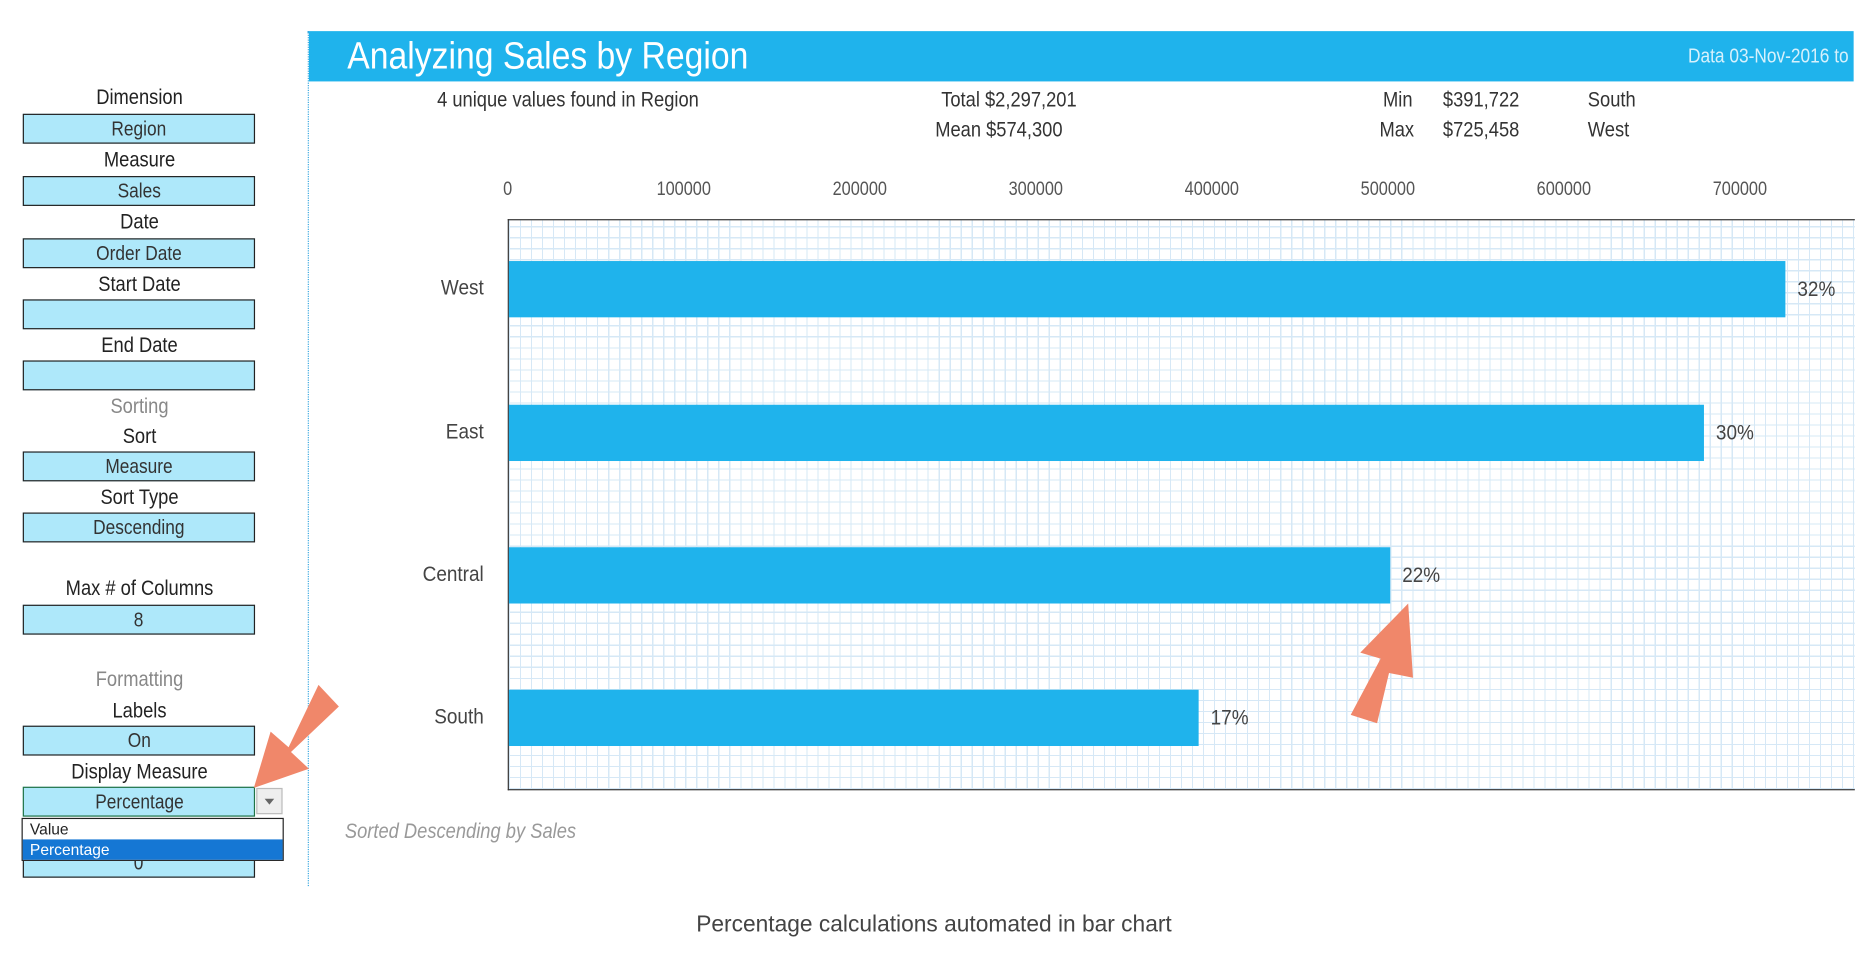 Image resolution: width=1868 pixels, height=954 pixels. I want to click on end-date-label: End Date, so click(139, 344).